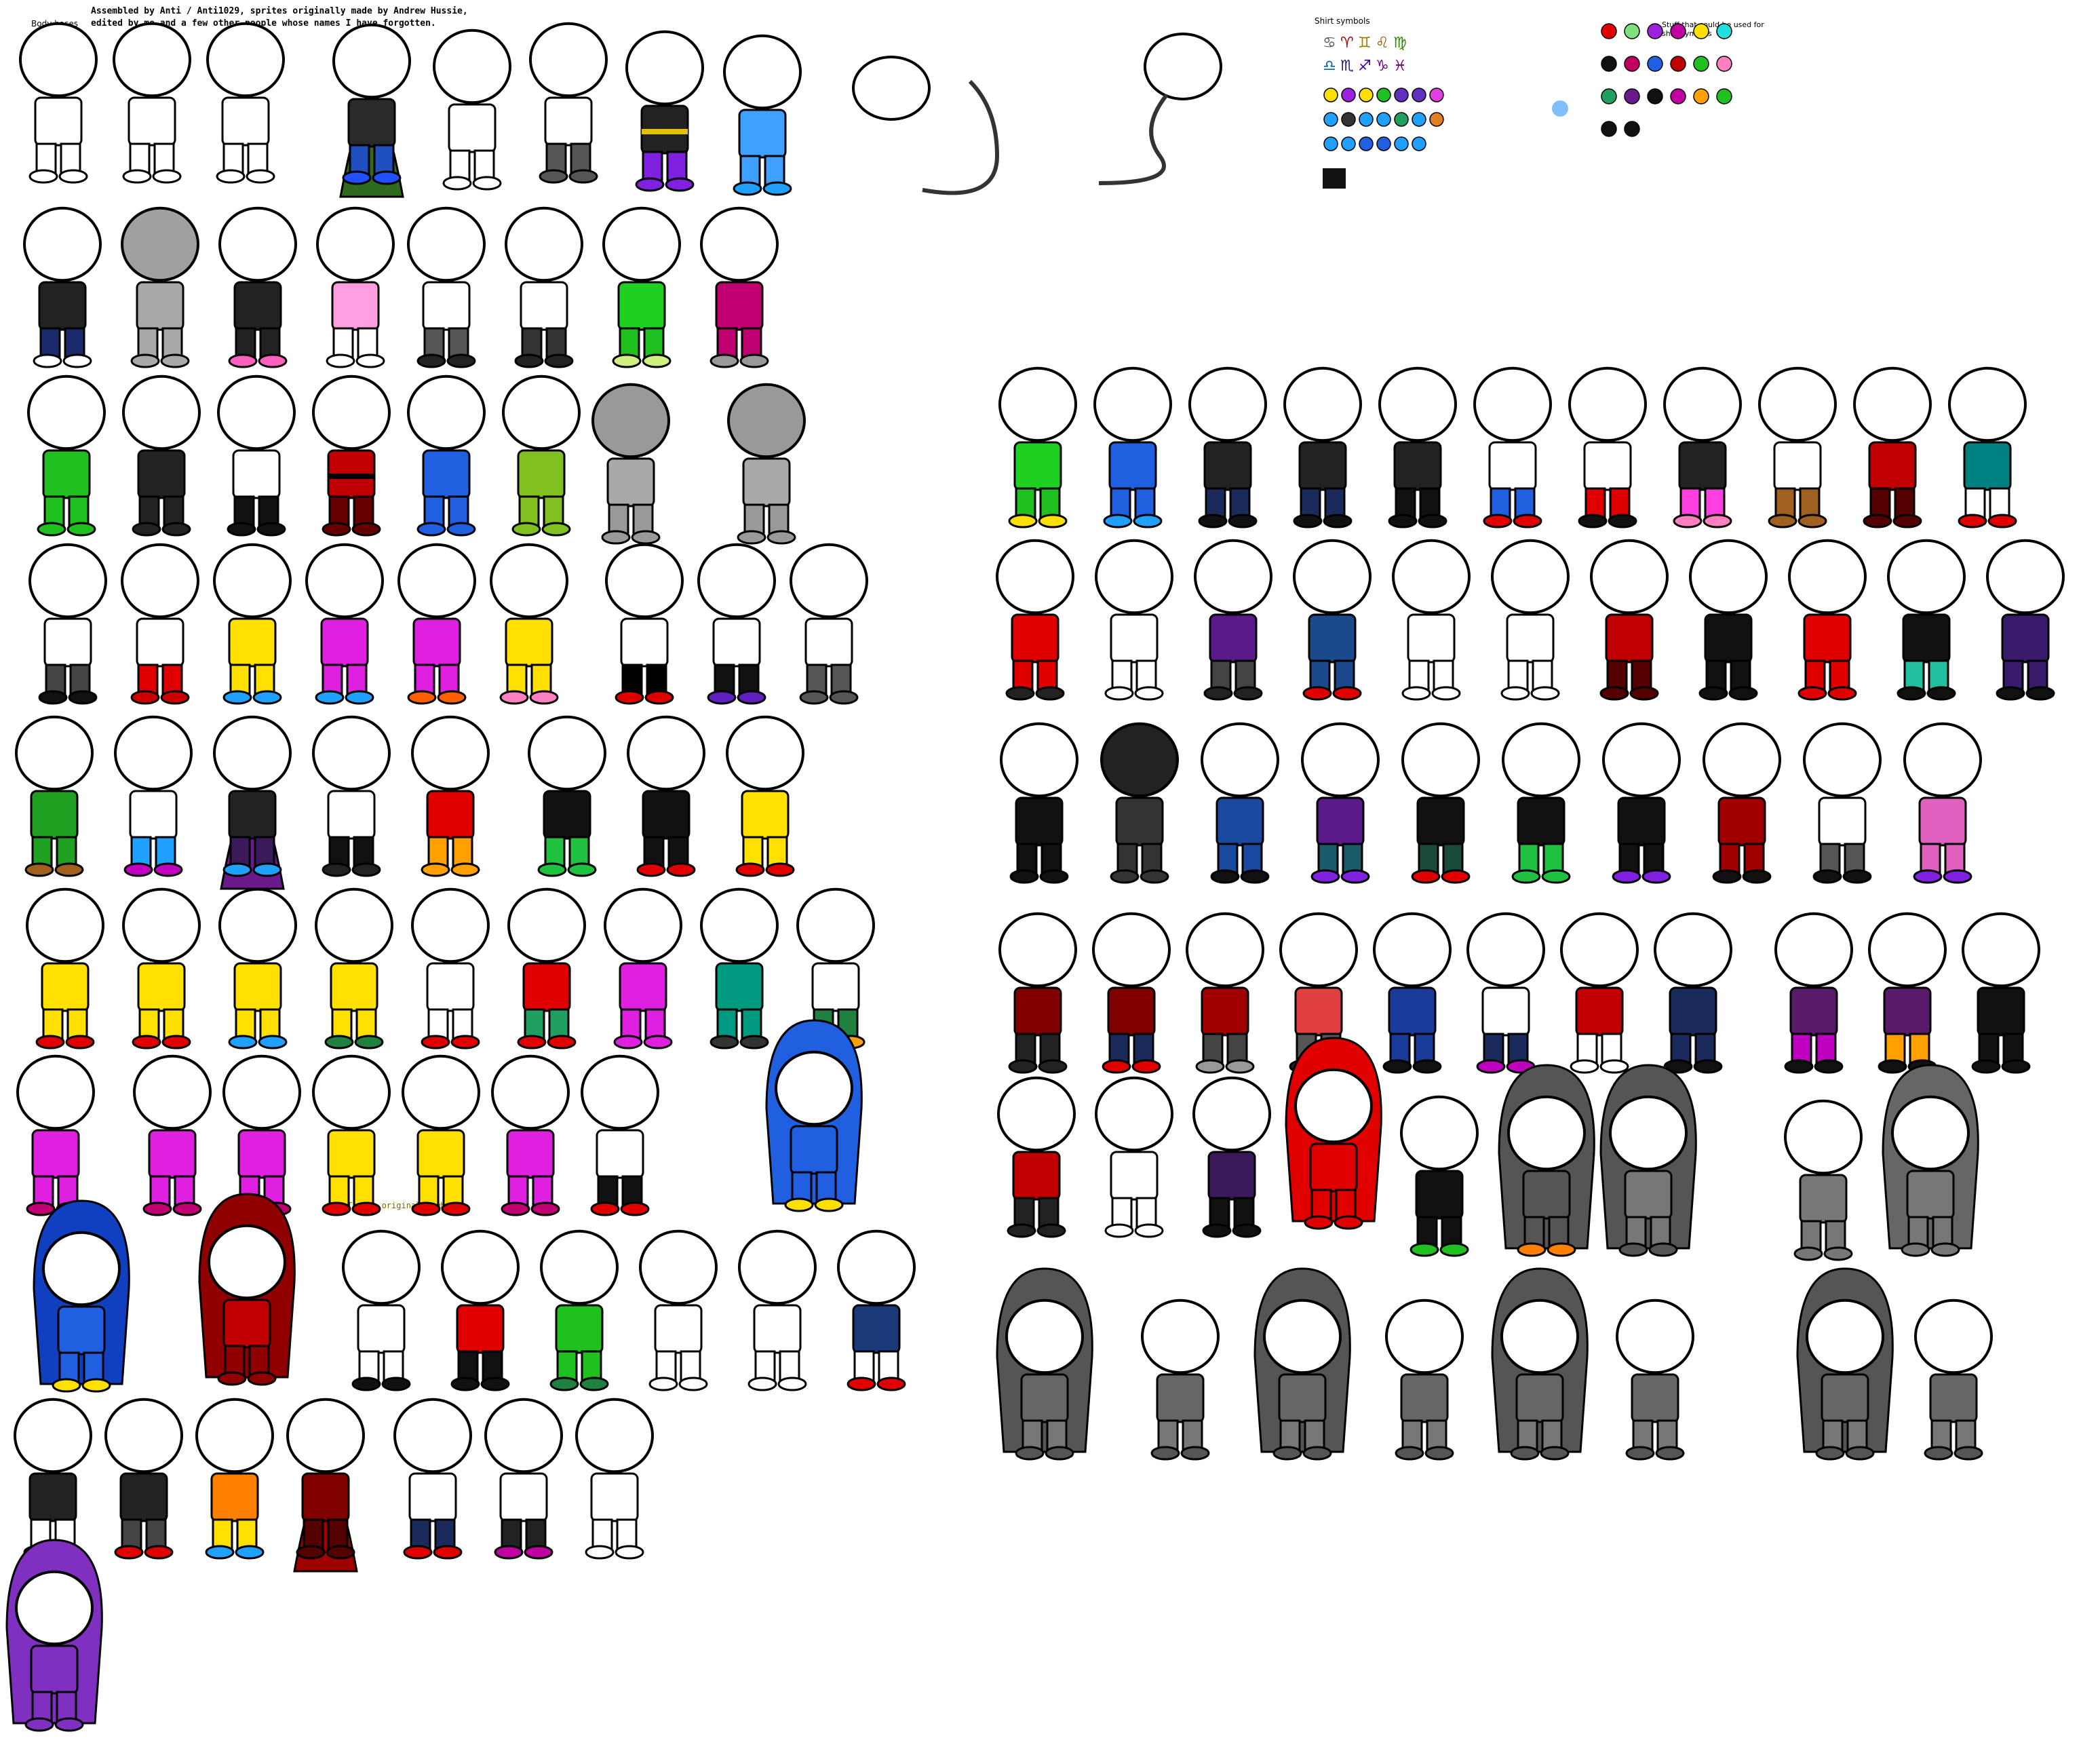 This screenshot has width=2100, height=1751. I want to click on shirt-symbols-label: Shirt symbols, so click(1342, 21).